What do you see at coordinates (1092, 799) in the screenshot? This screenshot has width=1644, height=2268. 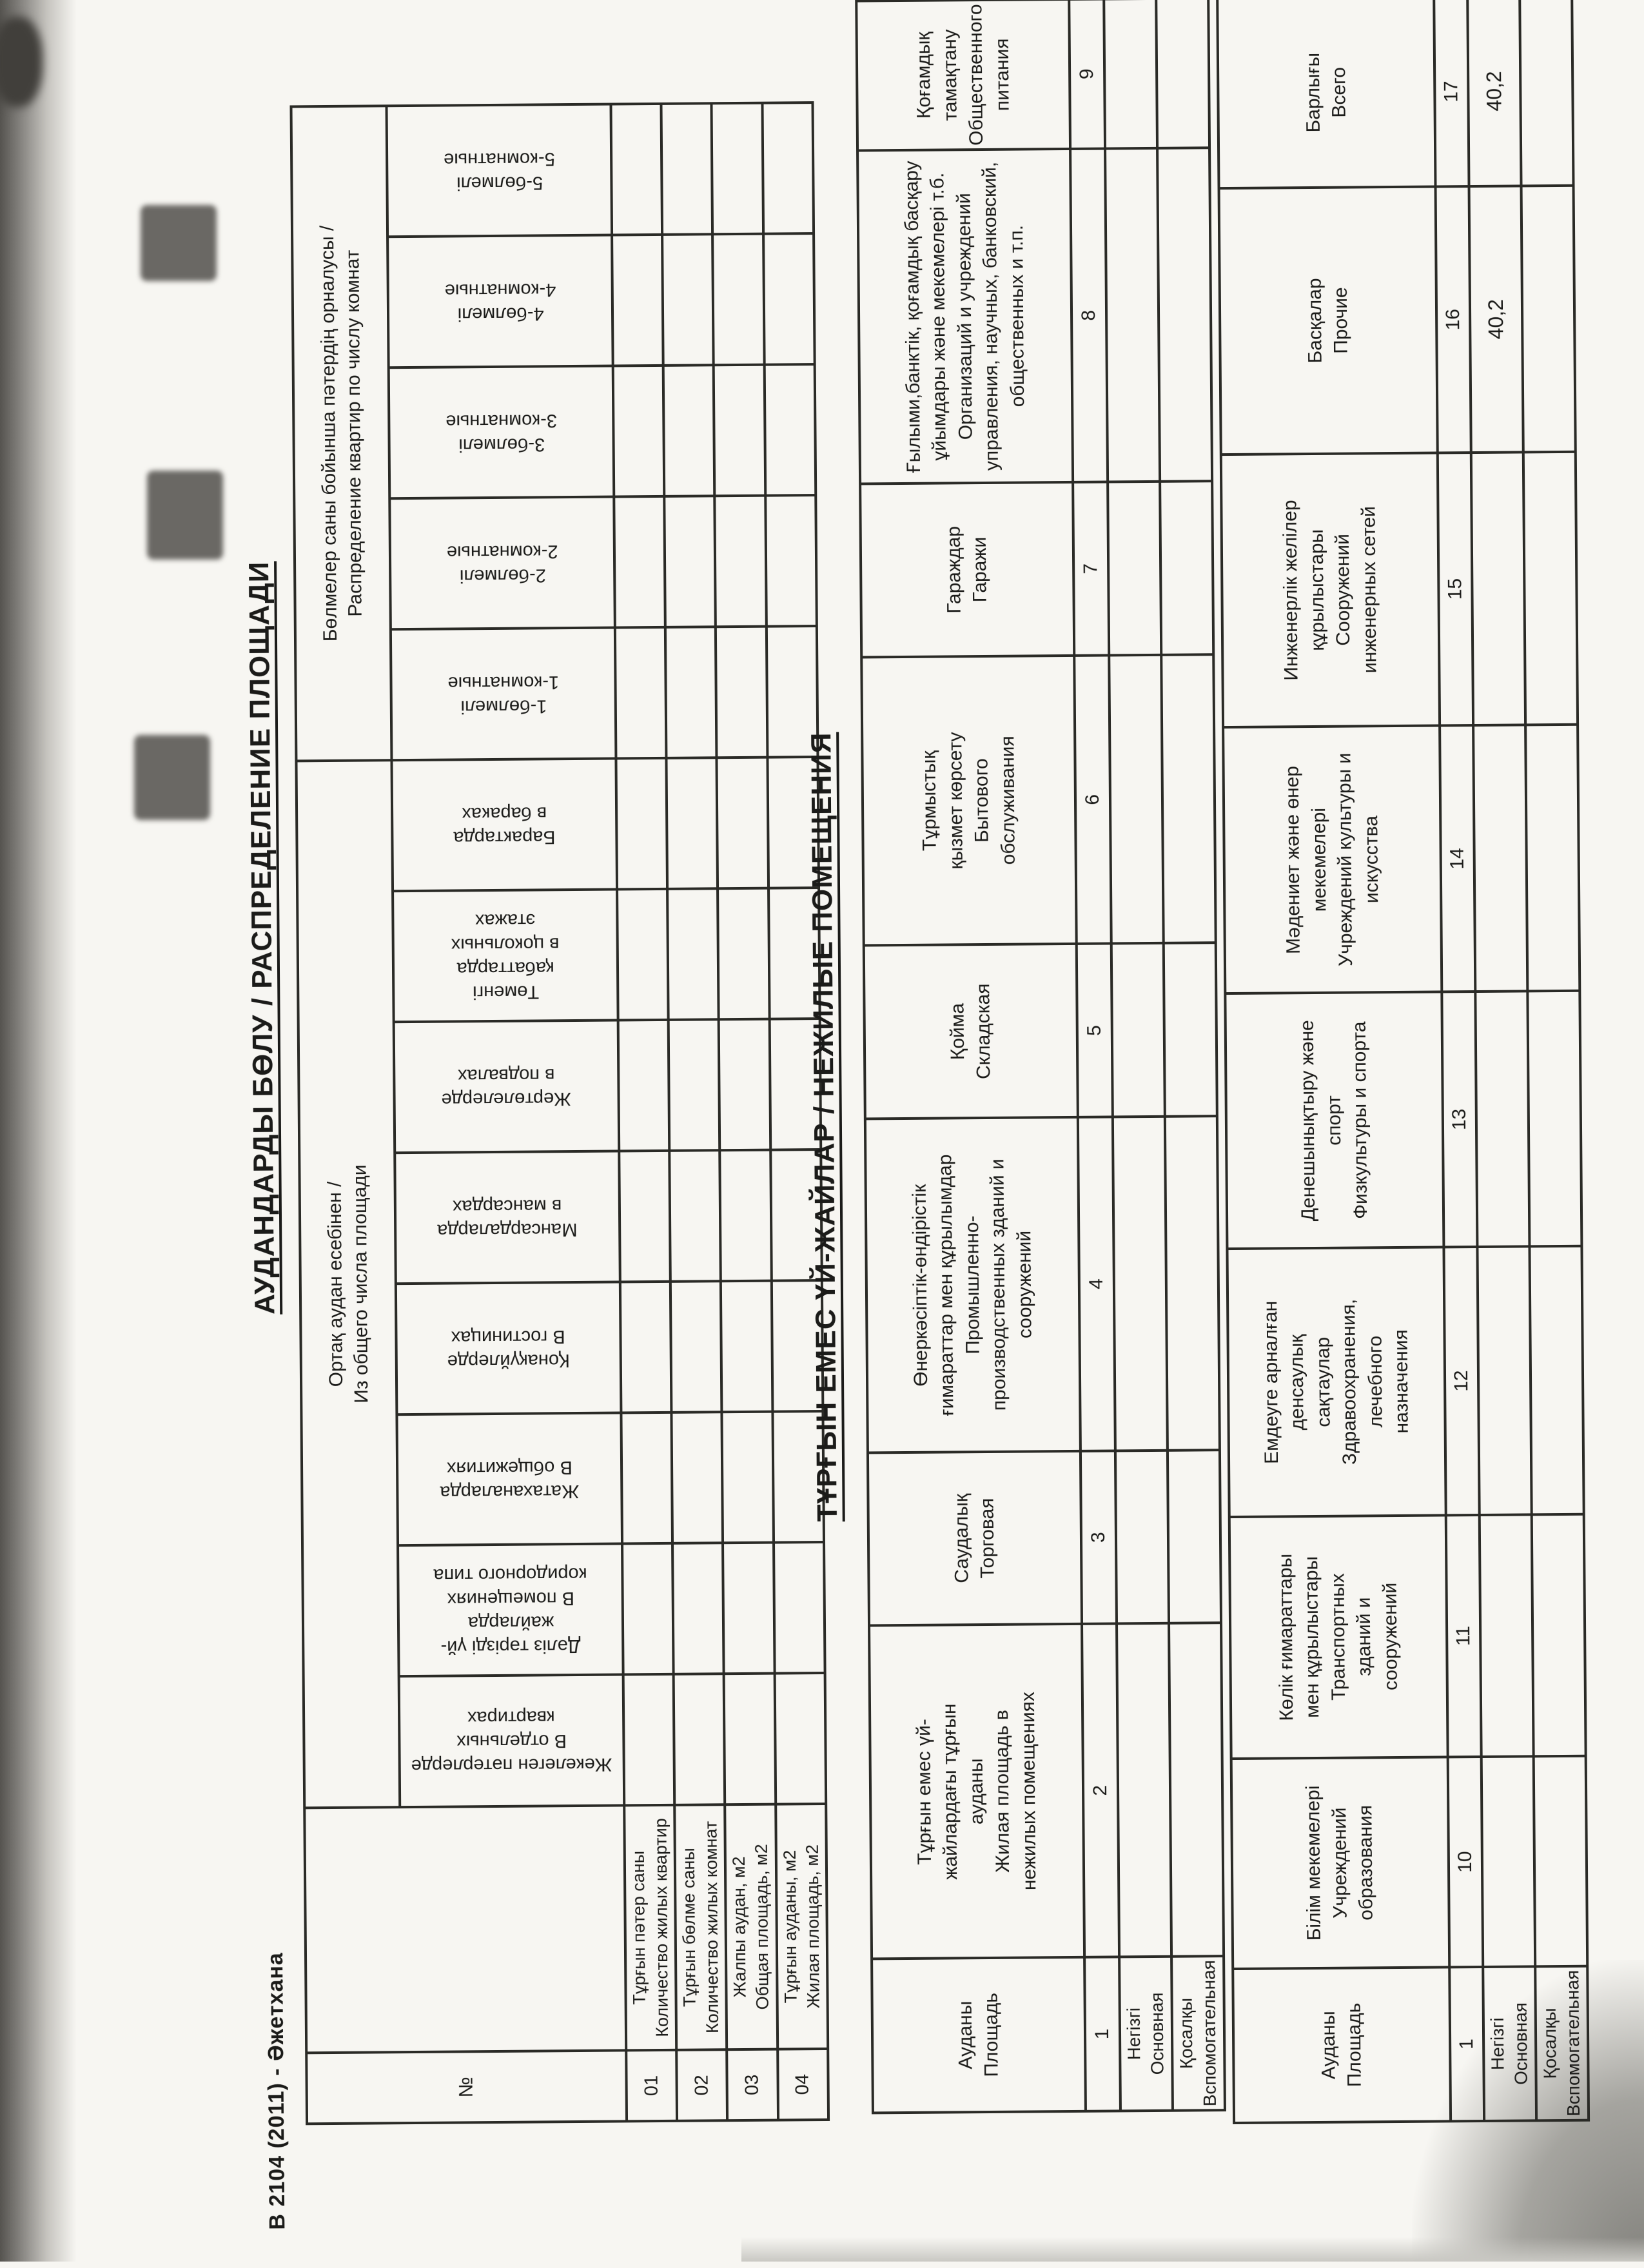 I see `column-number-cell: 6` at bounding box center [1092, 799].